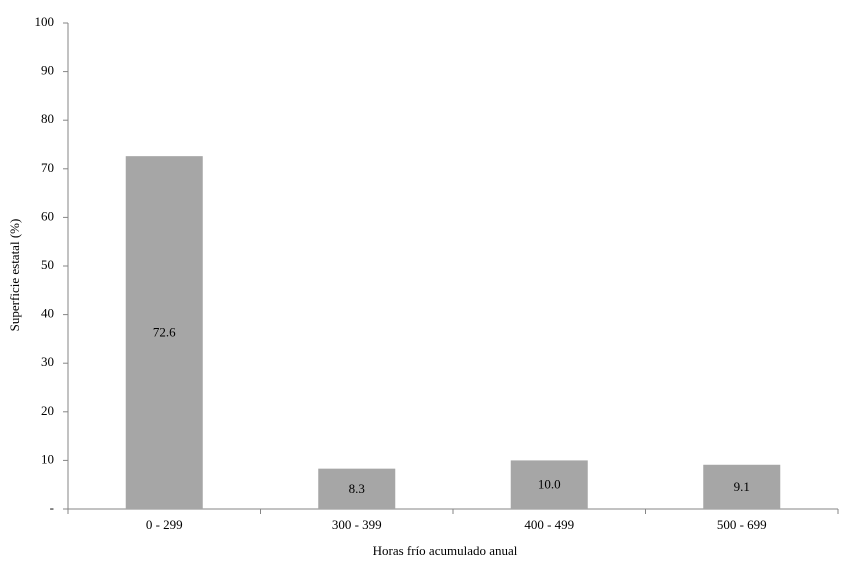 This screenshot has height=574, width=856. What do you see at coordinates (47, 264) in the screenshot?
I see `y-tick-label: 50` at bounding box center [47, 264].